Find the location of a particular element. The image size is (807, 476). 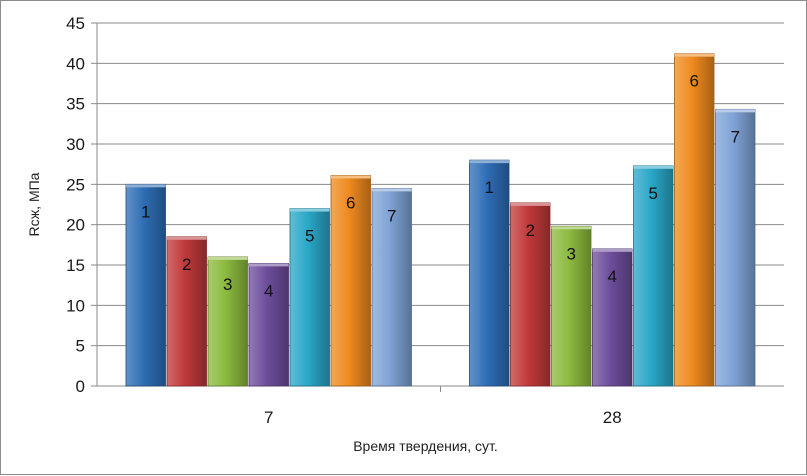

y-tick-label: 30 is located at coordinates (75, 144).